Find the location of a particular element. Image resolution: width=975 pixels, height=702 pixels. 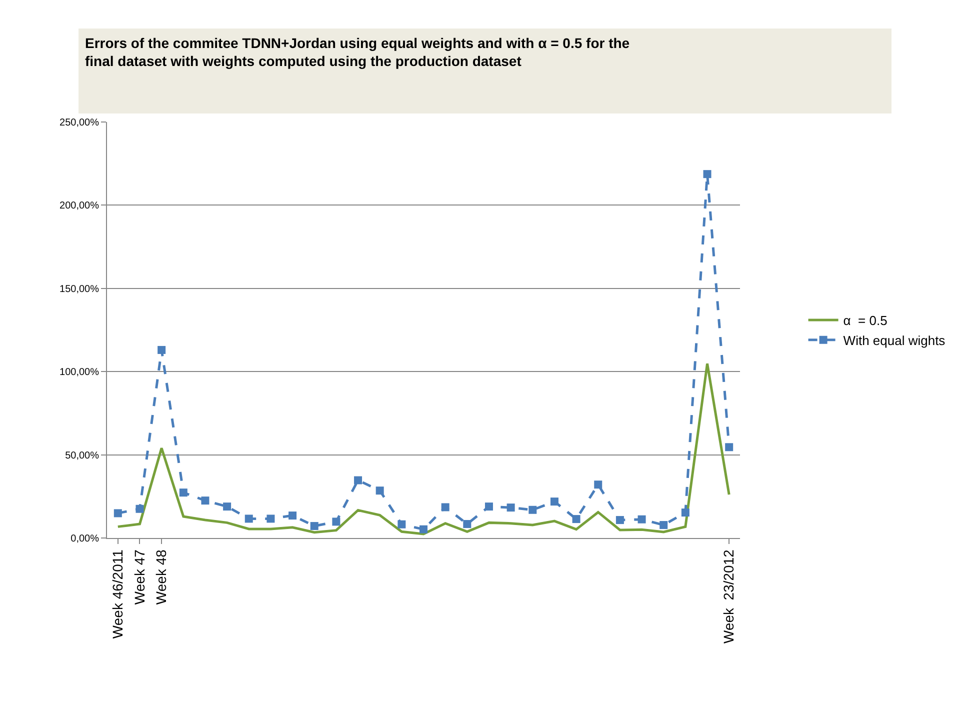

x-tick-label: Week 48 is located at coordinates (161, 577).